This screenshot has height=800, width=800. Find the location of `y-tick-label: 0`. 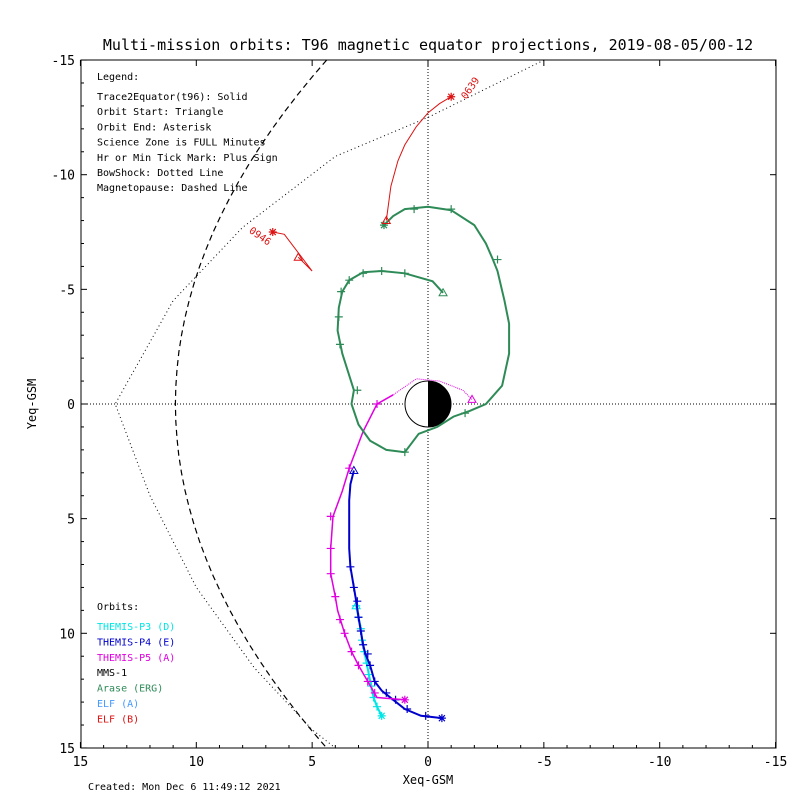

y-tick-label: 0 is located at coordinates (71, 405).